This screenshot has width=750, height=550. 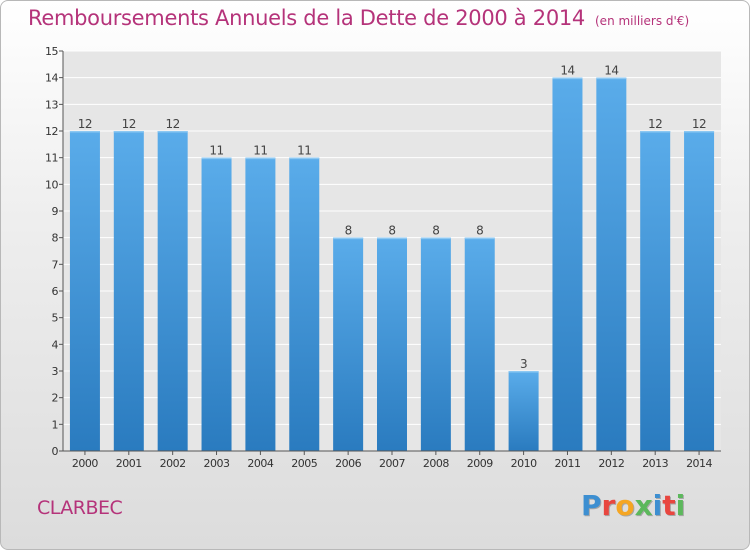 I want to click on data-label: 3, so click(x=523, y=364).